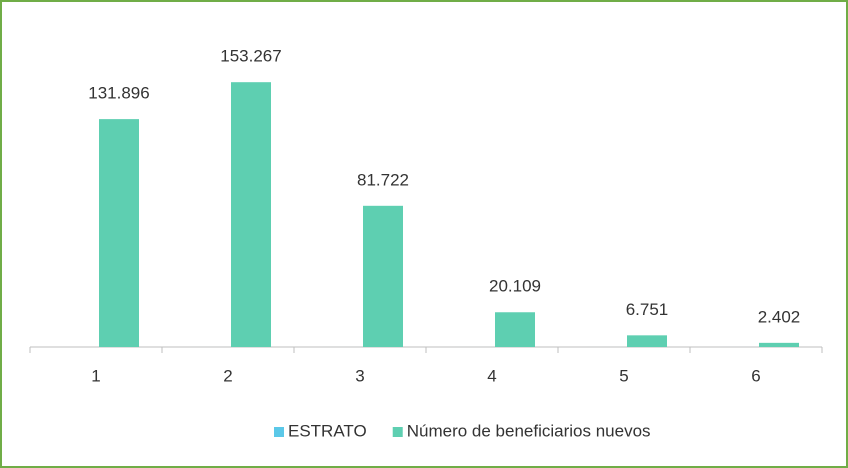 Image resolution: width=848 pixels, height=468 pixels. I want to click on data-label: 81.722, so click(383, 179).